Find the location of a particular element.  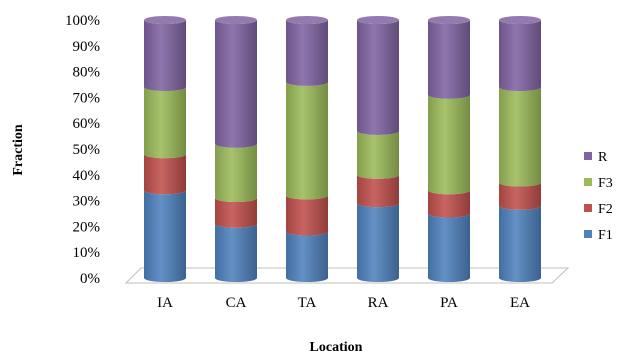

bar-segment-r-pa is located at coordinates (449, 59).